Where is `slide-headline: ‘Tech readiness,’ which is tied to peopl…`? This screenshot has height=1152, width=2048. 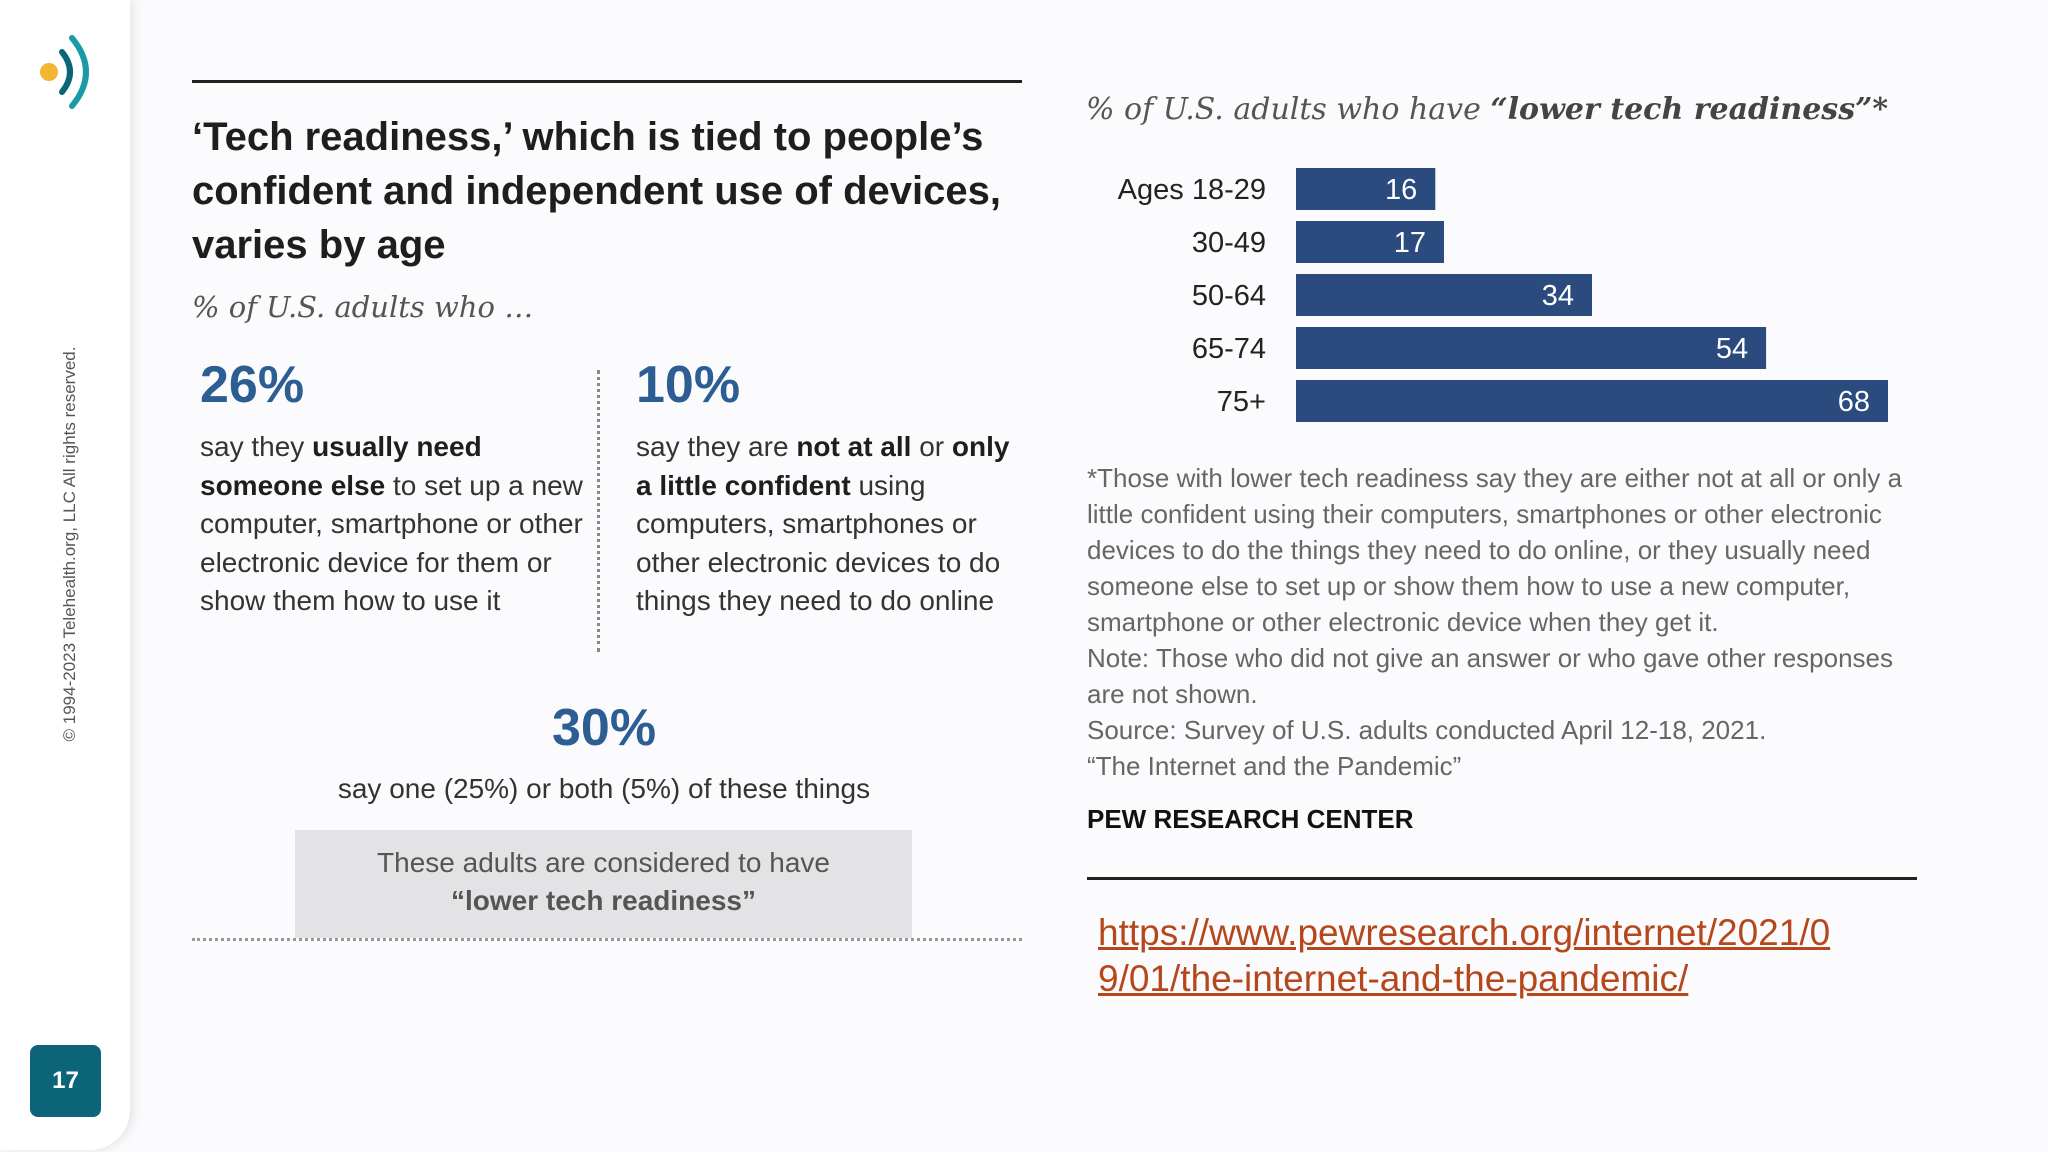 slide-headline: ‘Tech readiness,’ which is tied to peopl… is located at coordinates (597, 191).